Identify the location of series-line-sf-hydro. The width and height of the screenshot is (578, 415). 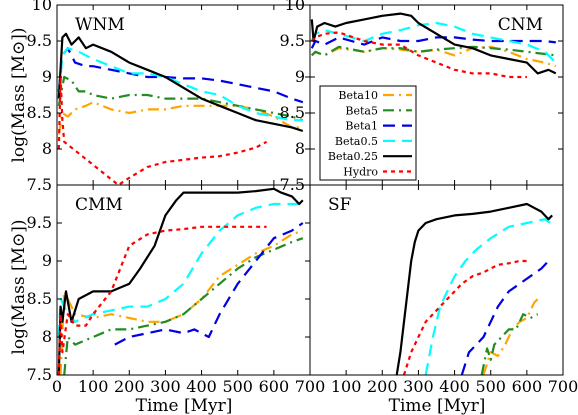
(464, 317).